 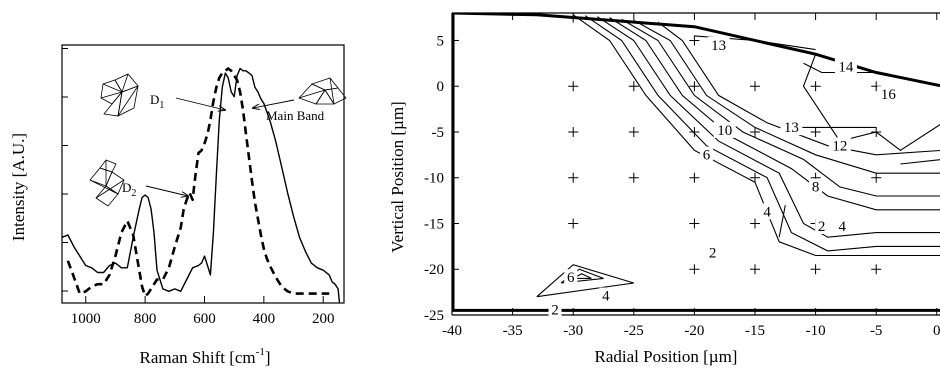 I want to click on right-y-tick-label: -15, so click(x=434, y=224).